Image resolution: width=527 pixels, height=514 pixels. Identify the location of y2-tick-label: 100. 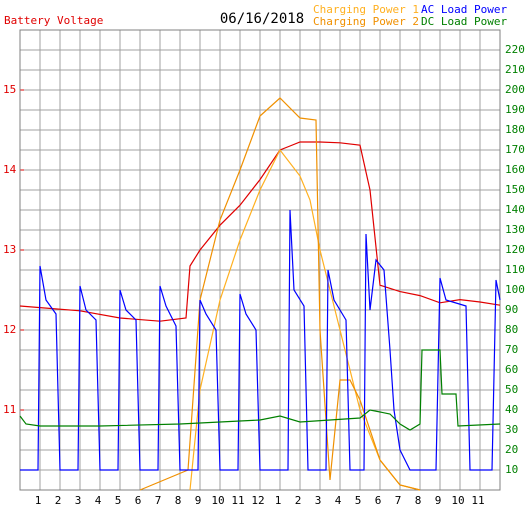
(515, 289).